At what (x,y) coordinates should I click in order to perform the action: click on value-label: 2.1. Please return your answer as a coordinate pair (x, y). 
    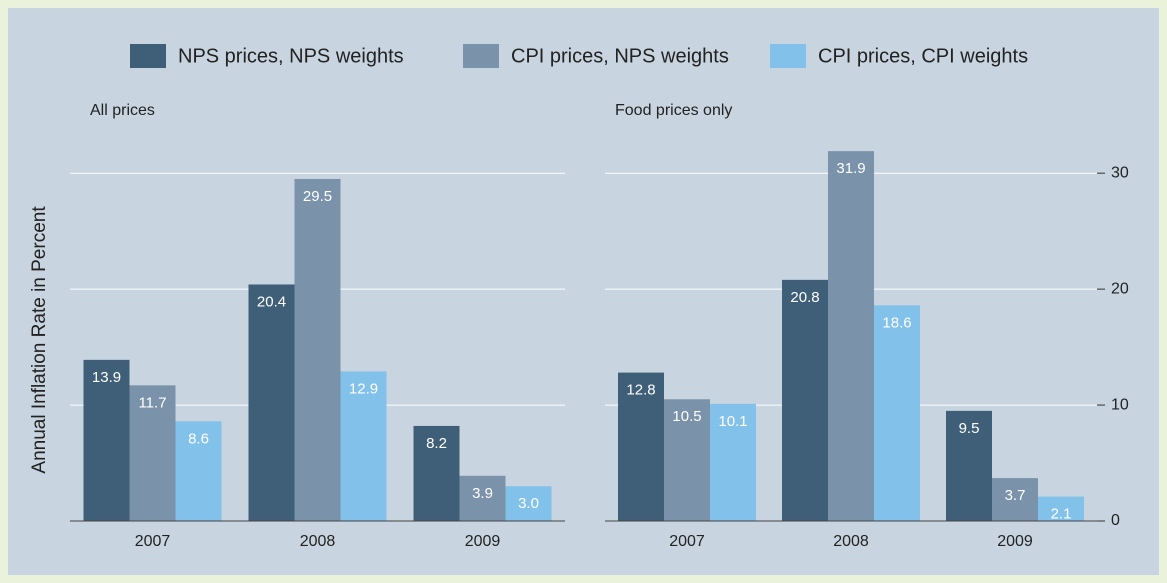
    Looking at the image, I should click on (1061, 514).